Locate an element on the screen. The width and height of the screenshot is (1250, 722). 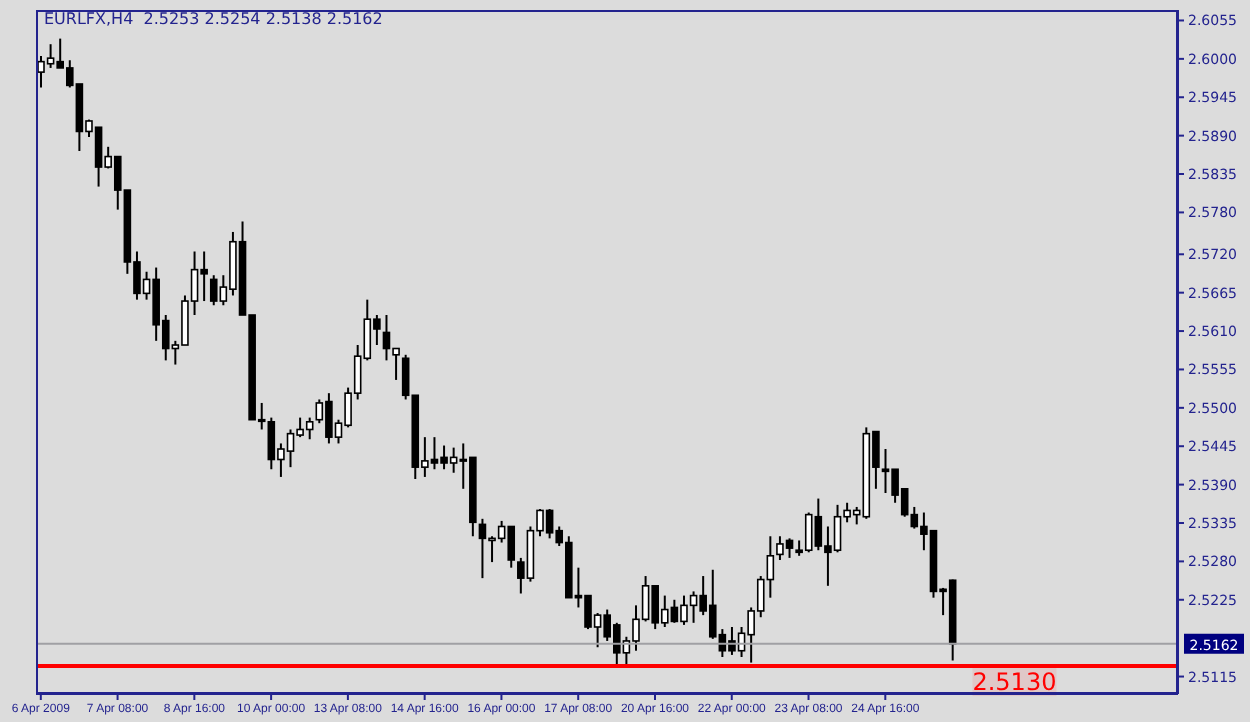
chart-title: EURLFX,H4 2.5253 2.5254 2.5138 2.5162 is located at coordinates (213, 19).